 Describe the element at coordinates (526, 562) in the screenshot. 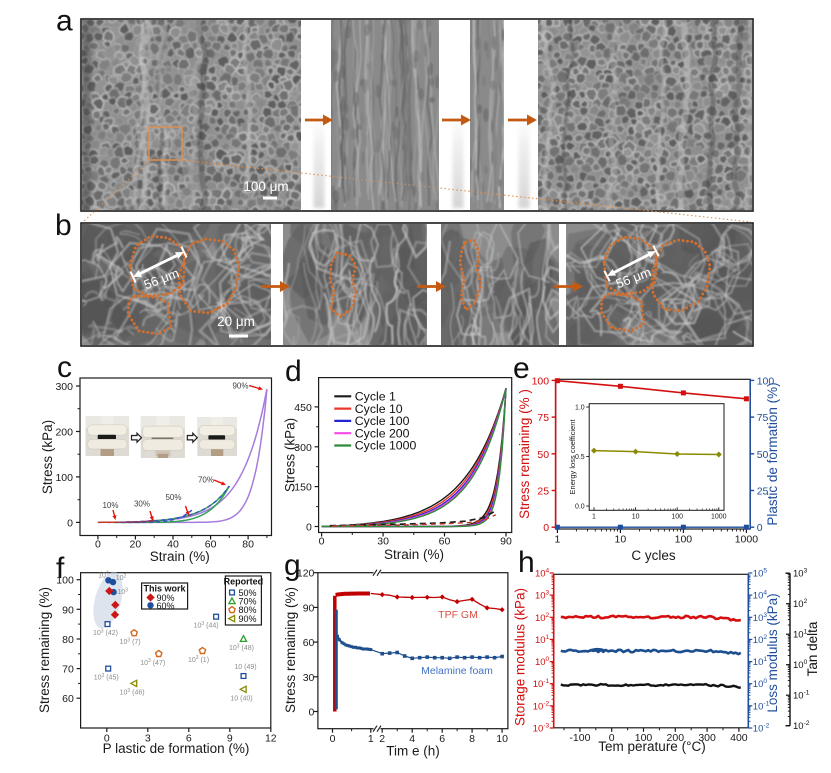

I see `svg-text: h` at that location.